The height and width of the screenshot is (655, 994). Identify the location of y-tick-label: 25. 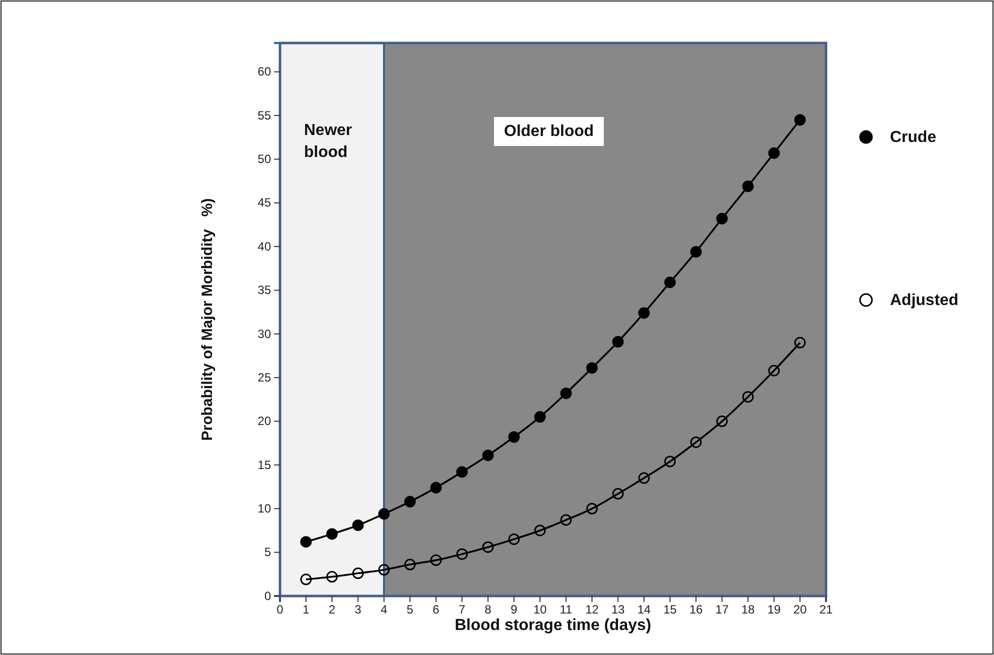
(265, 377).